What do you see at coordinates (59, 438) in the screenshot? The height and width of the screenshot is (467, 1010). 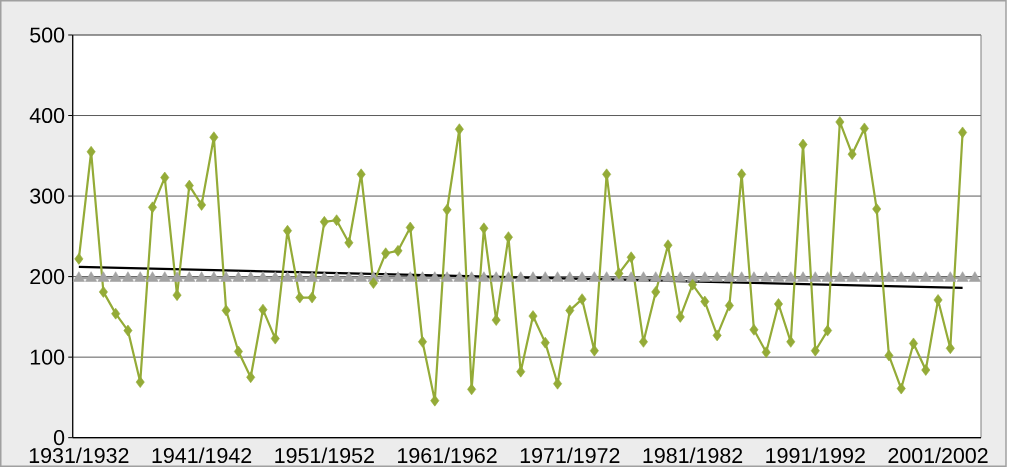 I see `y-tick-label: 0` at bounding box center [59, 438].